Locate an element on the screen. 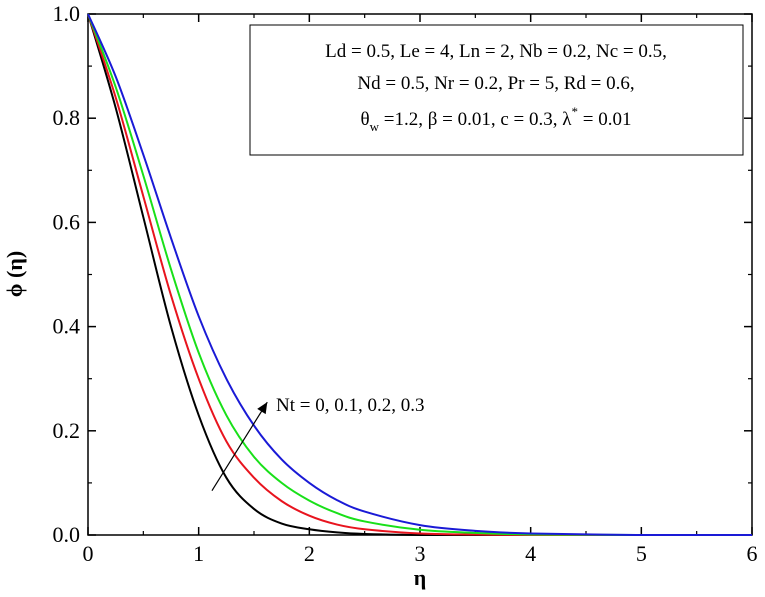  x-tick-labels: 0 1 2 3 4 5 6 is located at coordinates (420, 553).